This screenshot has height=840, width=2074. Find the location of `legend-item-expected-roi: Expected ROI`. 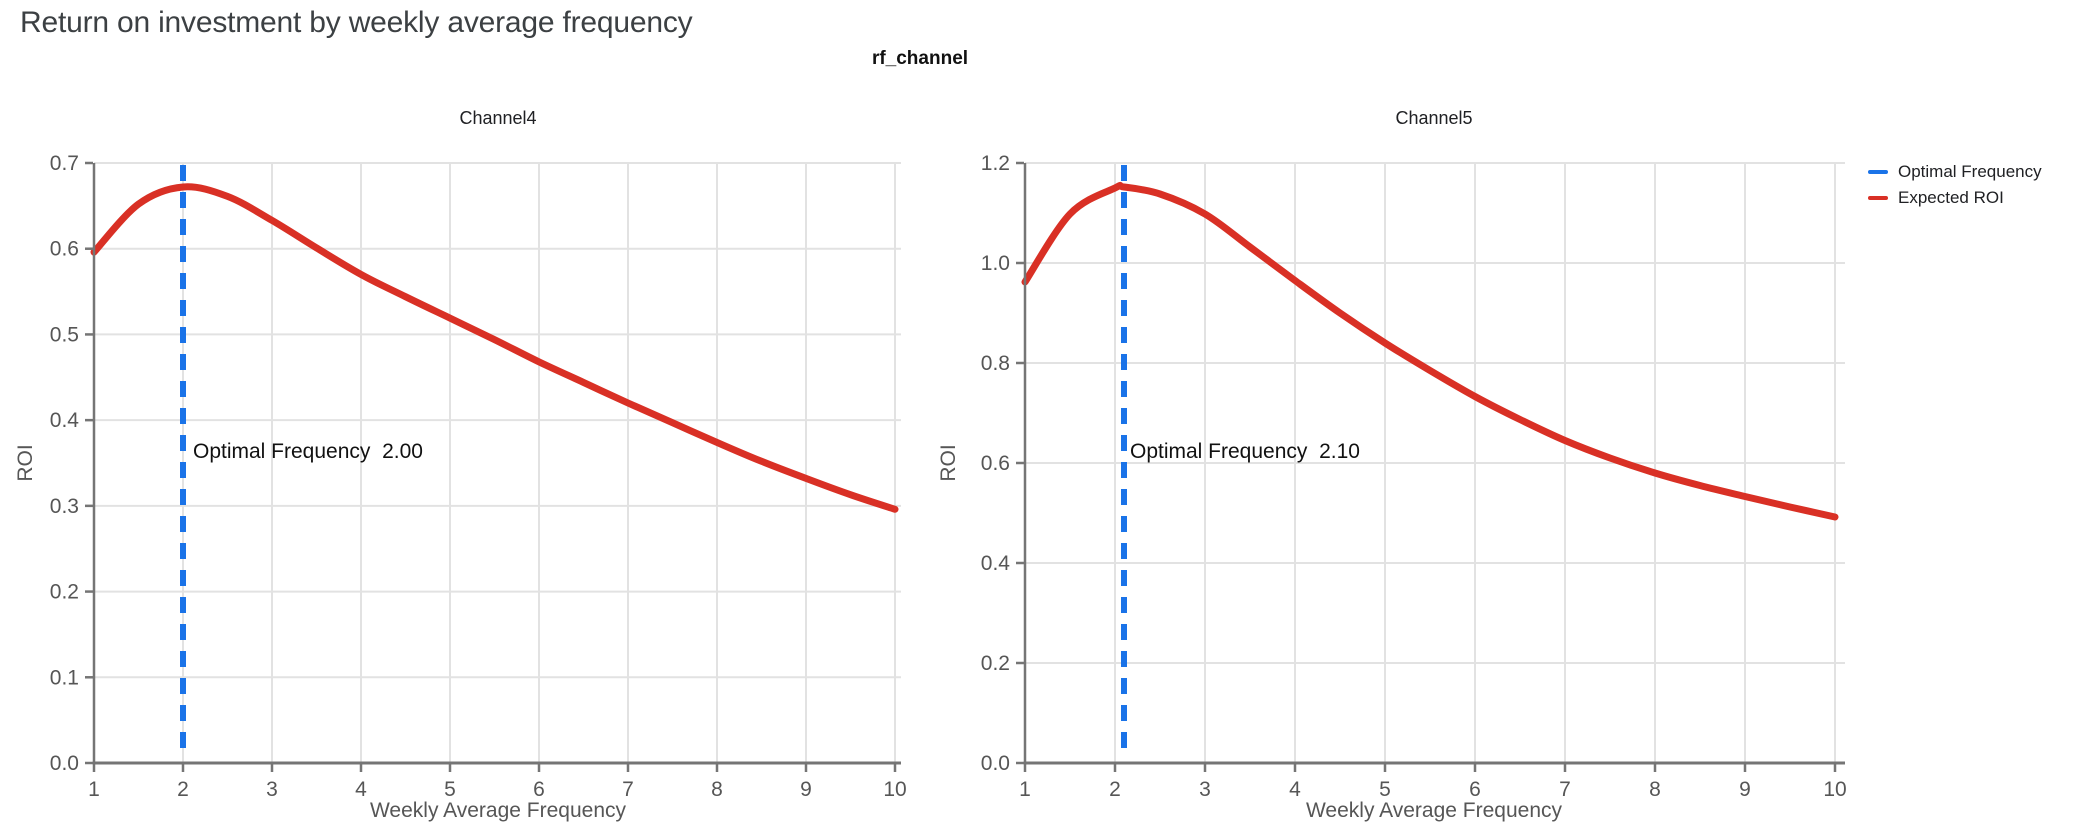

legend-item-expected-roi: Expected ROI is located at coordinates (1955, 198).